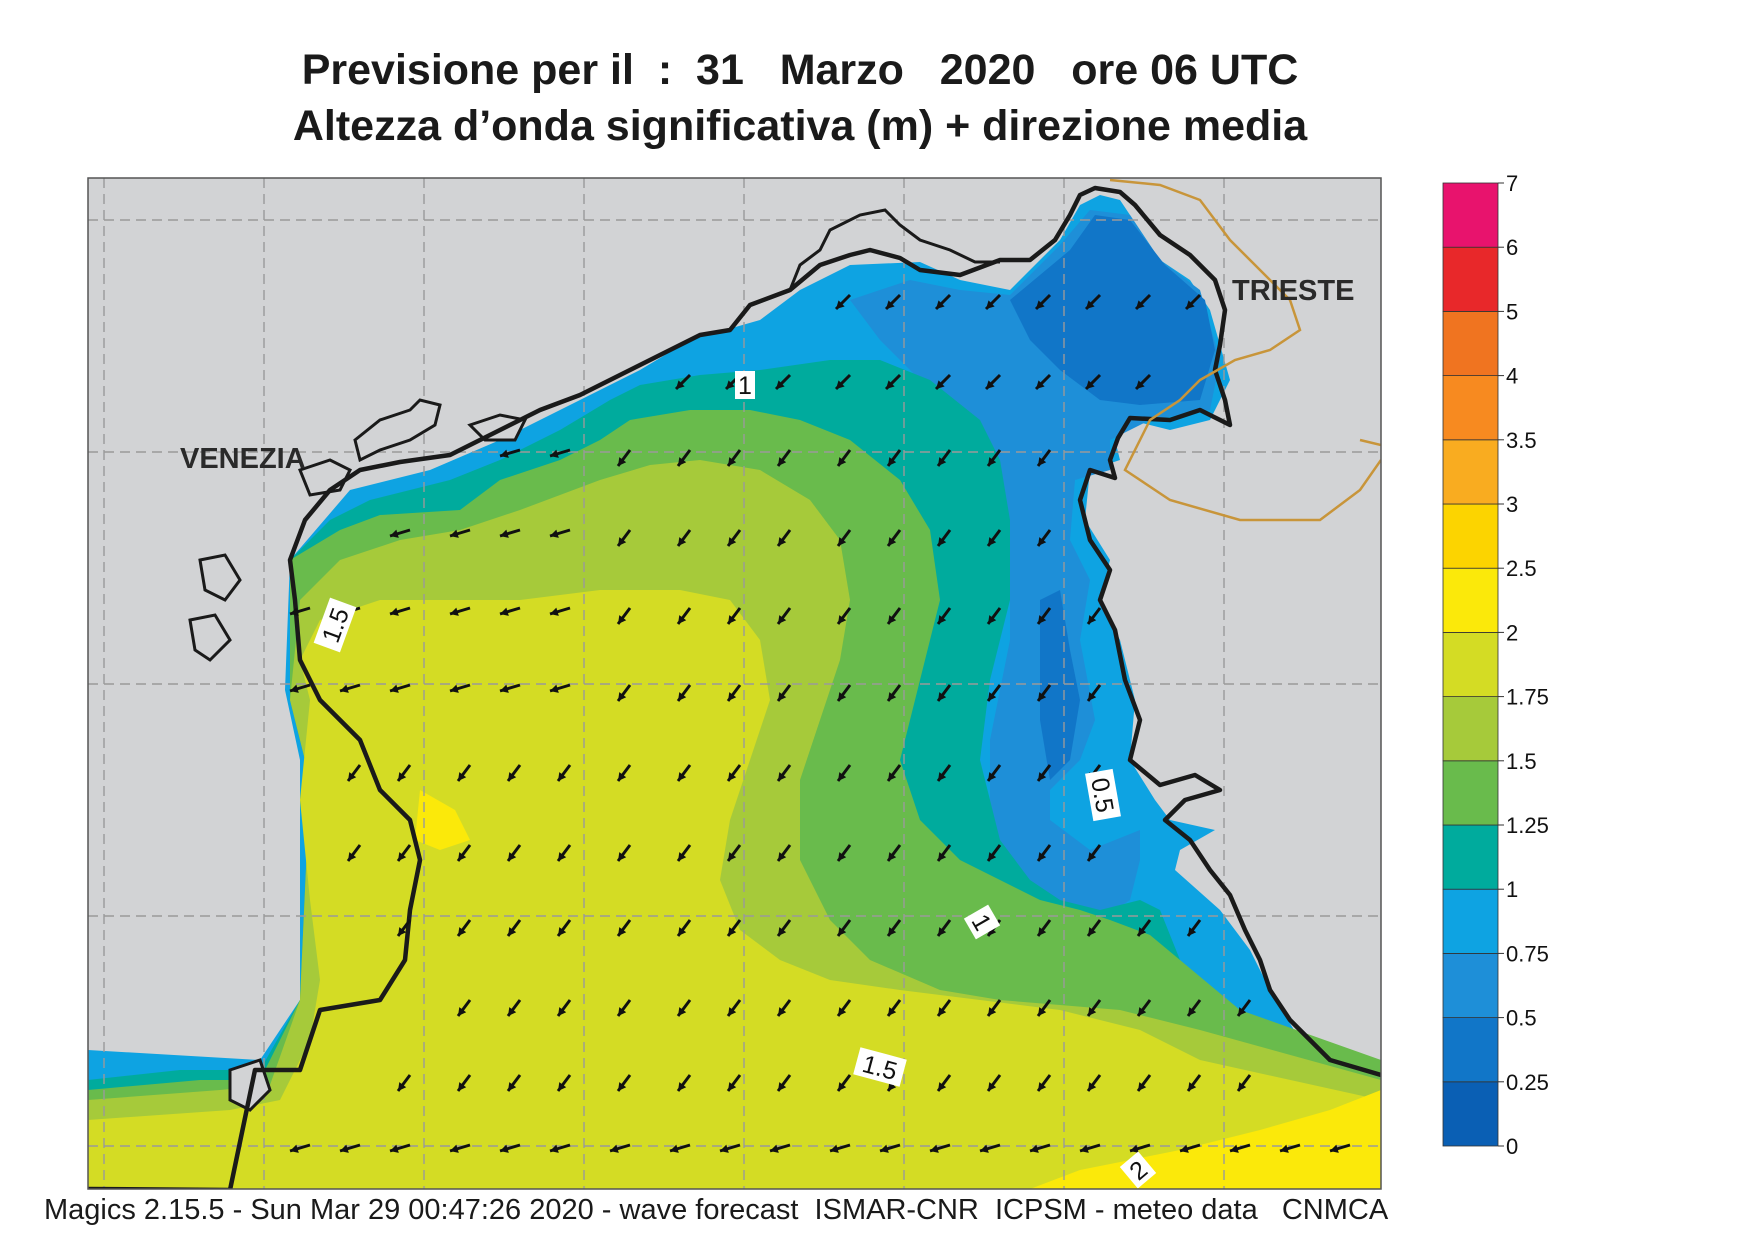 Image resolution: width=1755 pixels, height=1242 pixels. What do you see at coordinates (1495, 665) in the screenshot?
I see `color-legend: 0 0.25 0.5 0.75 1 1.25 1.5 1.75 2 2.5 3 3.5 4 5 6 7` at bounding box center [1495, 665].